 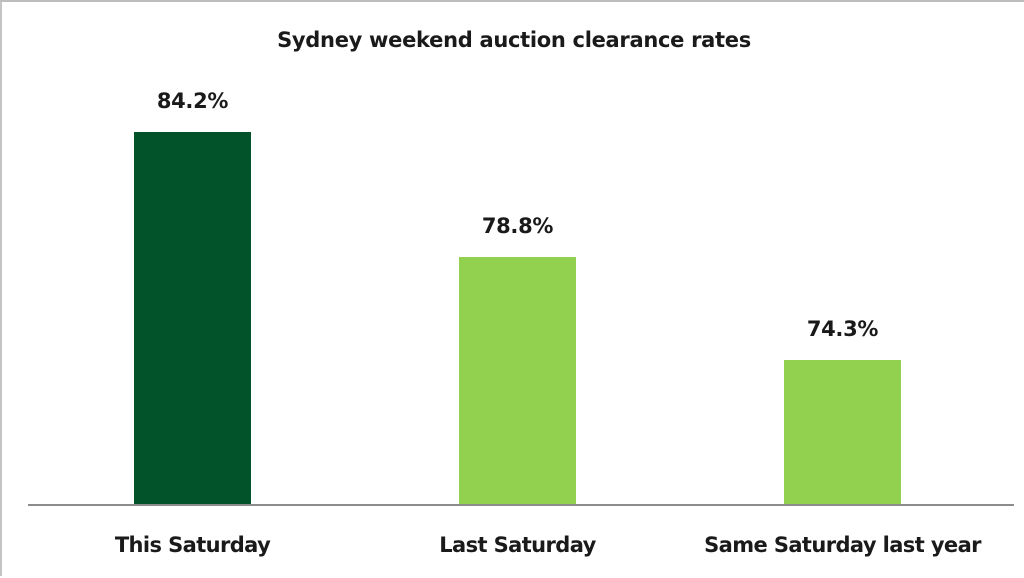 What do you see at coordinates (192, 545) in the screenshot?
I see `category-label: This Saturday` at bounding box center [192, 545].